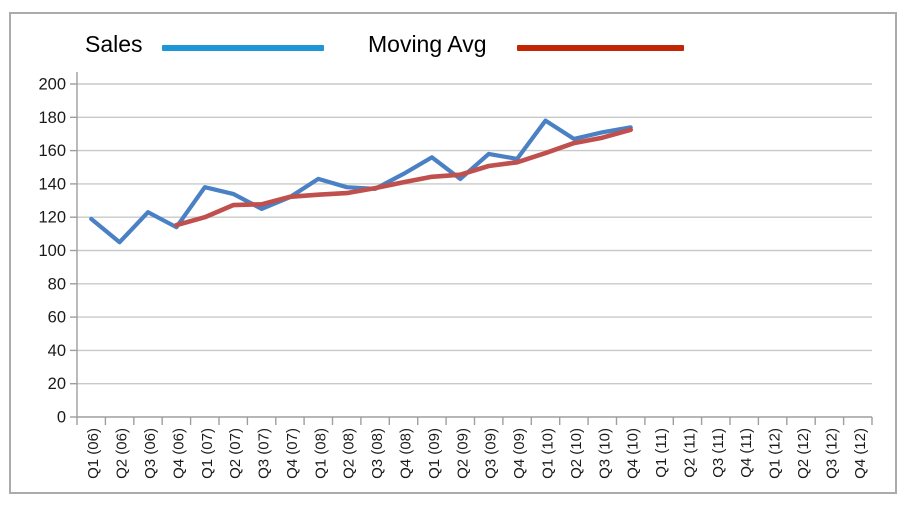  What do you see at coordinates (93, 453) in the screenshot?
I see `x-axis-label: Q1 (06)` at bounding box center [93, 453].